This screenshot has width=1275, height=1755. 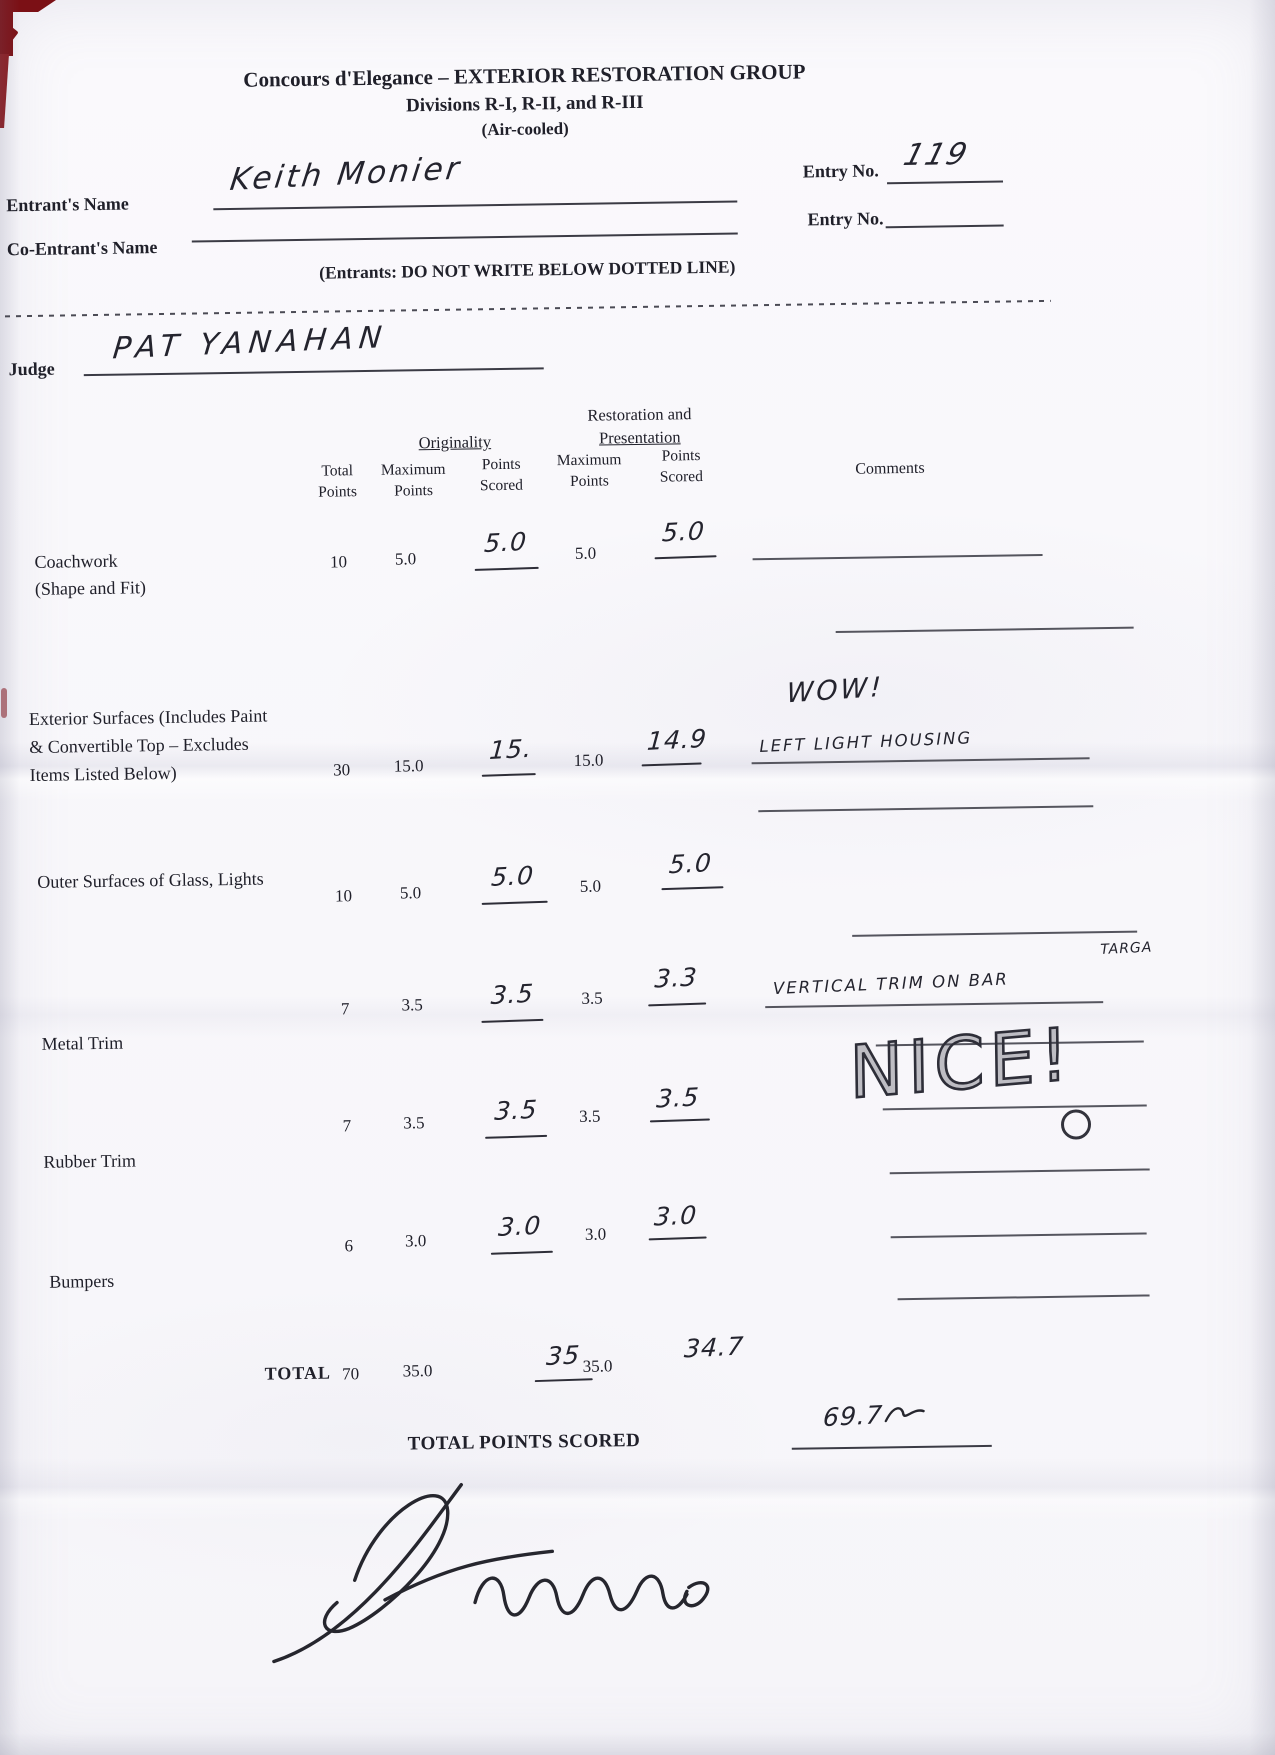 I want to click on exclamation-circle-scribble, so click(x=1076, y=1124).